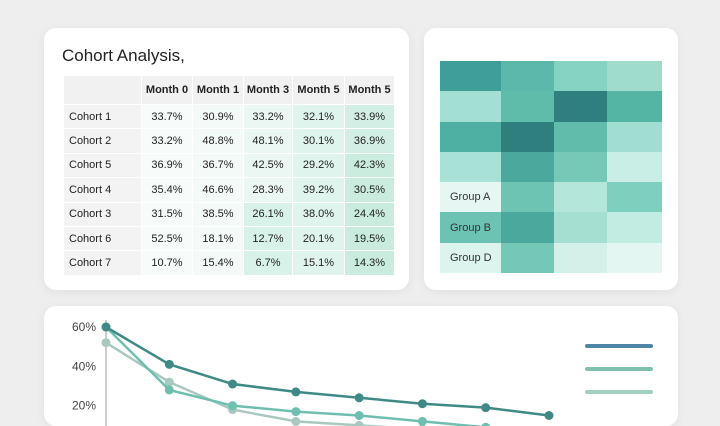 The height and width of the screenshot is (426, 720). I want to click on row-label: Cohort 7, so click(102, 263).